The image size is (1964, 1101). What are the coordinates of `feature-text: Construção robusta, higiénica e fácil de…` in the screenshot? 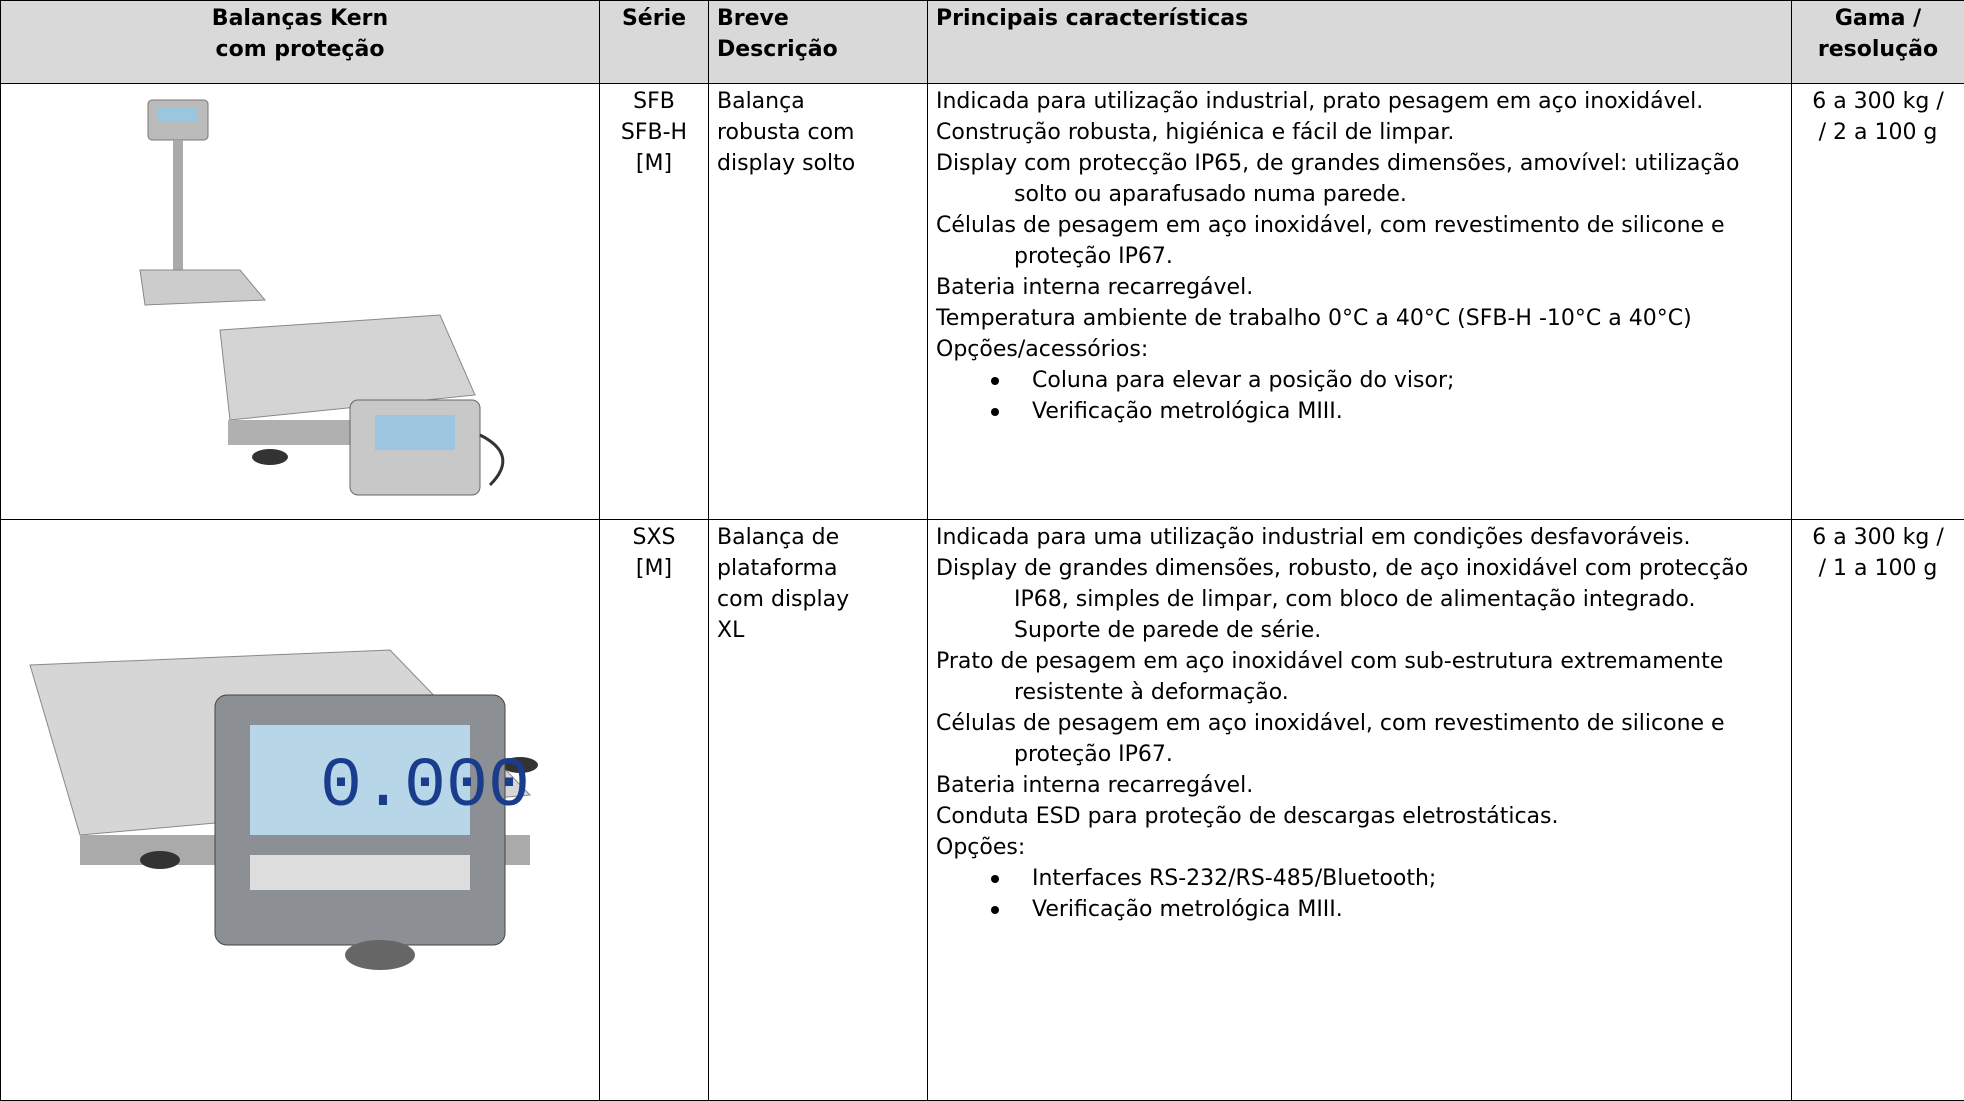 It's located at (1195, 132).